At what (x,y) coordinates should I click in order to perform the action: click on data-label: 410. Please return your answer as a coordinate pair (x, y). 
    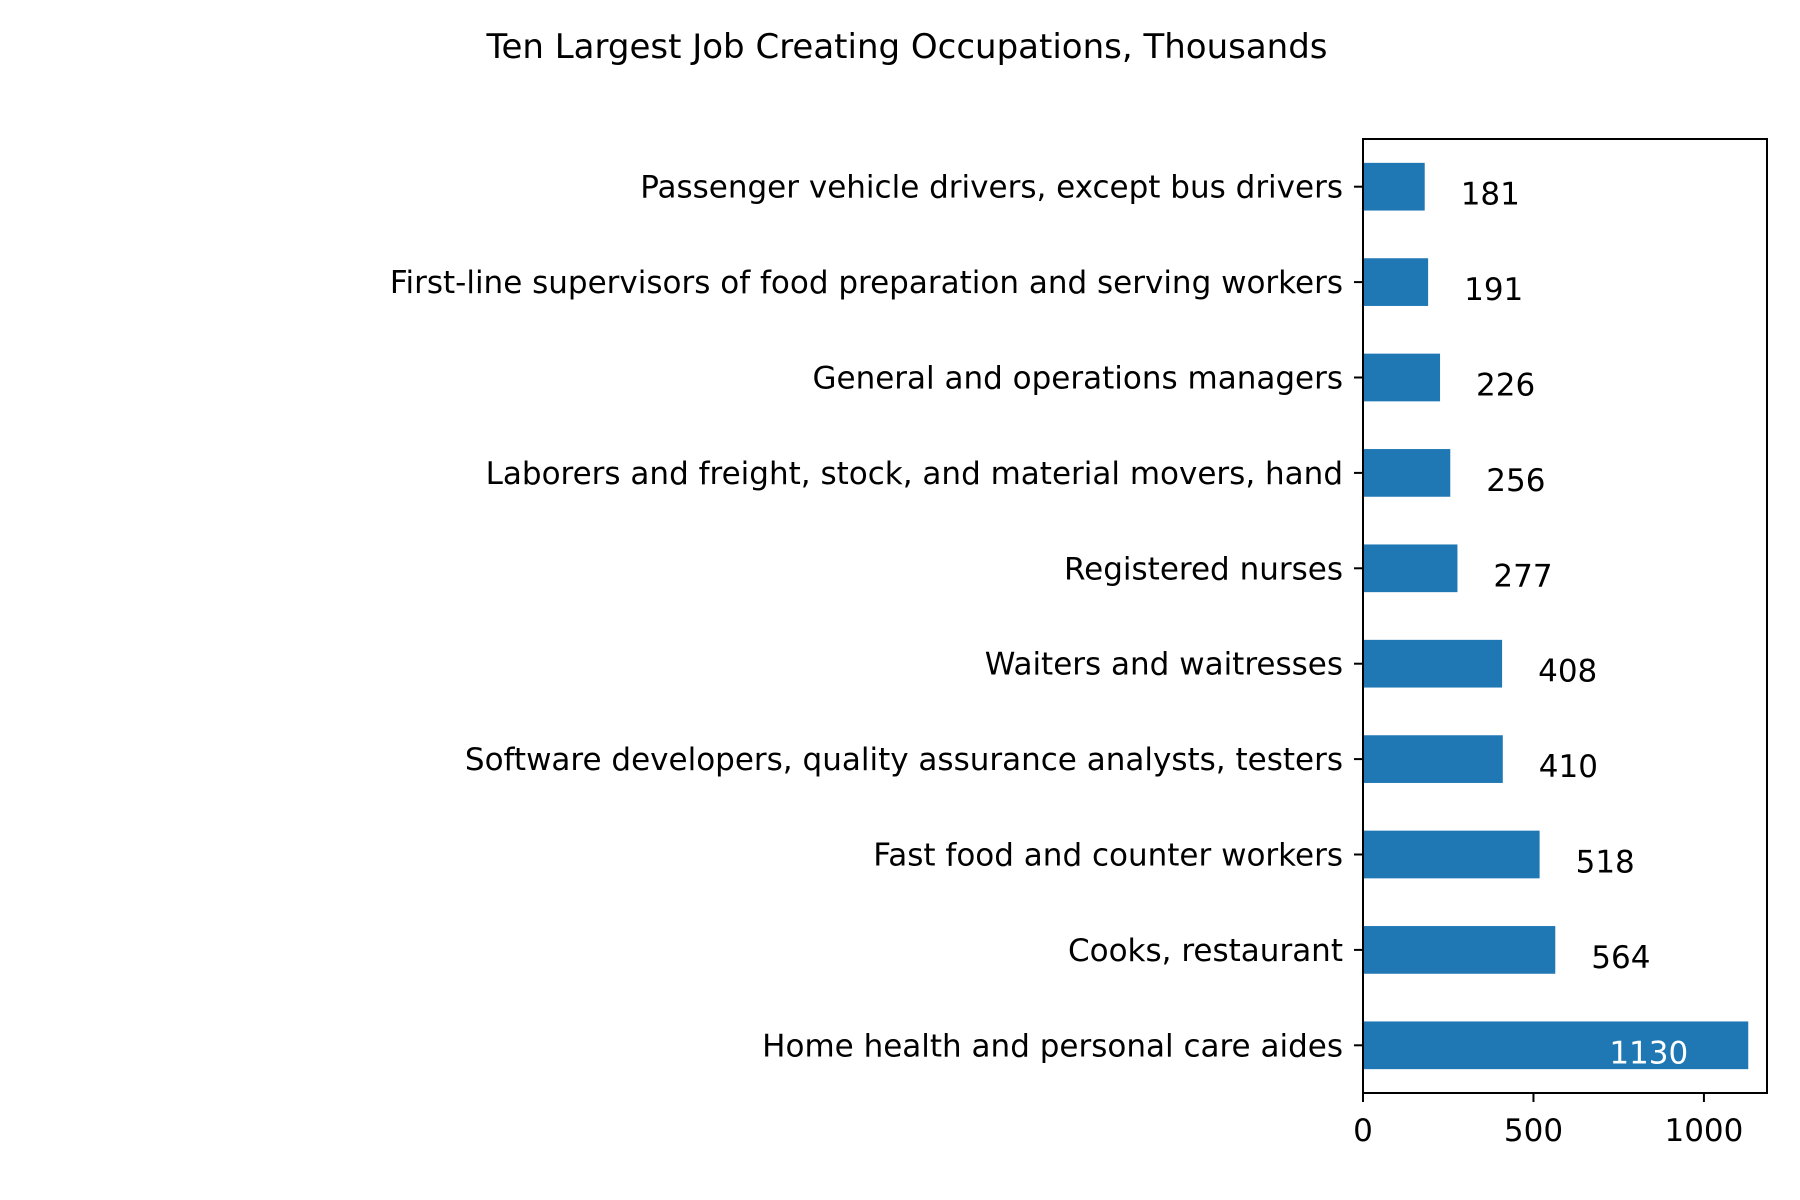
    Looking at the image, I should click on (1568, 767).